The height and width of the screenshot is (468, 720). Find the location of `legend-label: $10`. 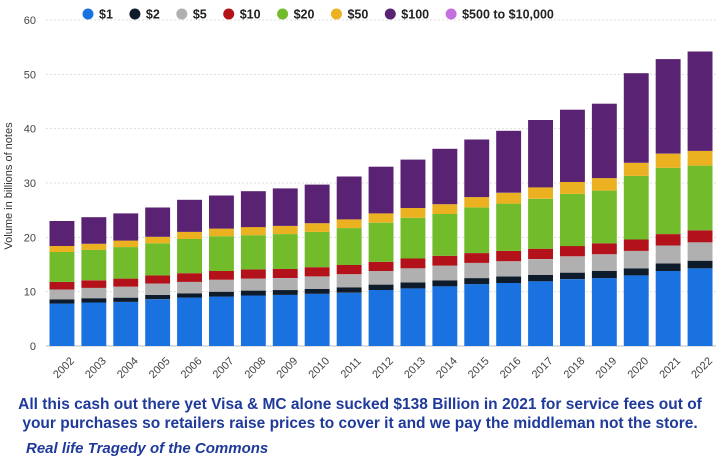

legend-label: $10 is located at coordinates (250, 15).